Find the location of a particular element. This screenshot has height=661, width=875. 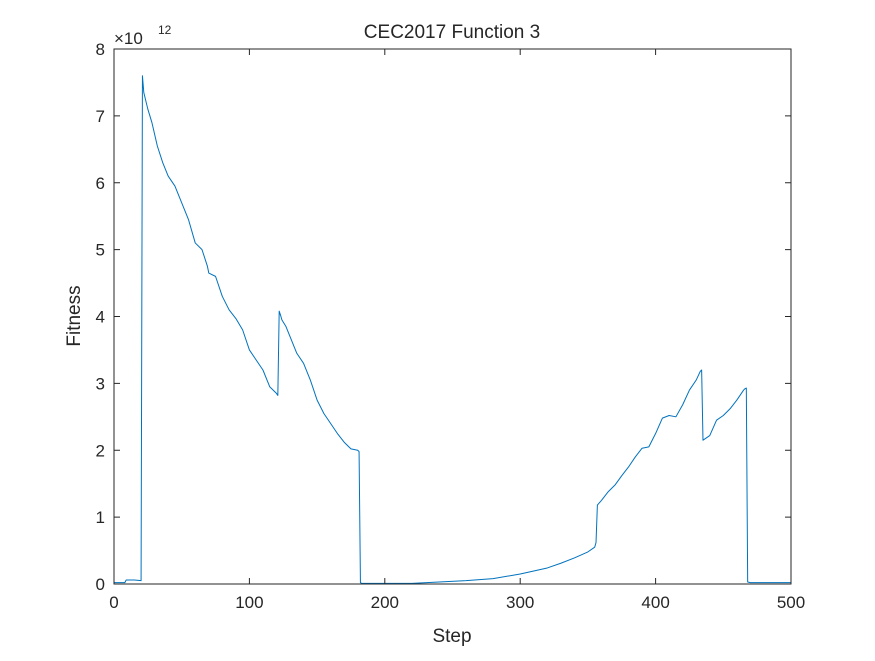

x-tick-label: 500 is located at coordinates (791, 602).